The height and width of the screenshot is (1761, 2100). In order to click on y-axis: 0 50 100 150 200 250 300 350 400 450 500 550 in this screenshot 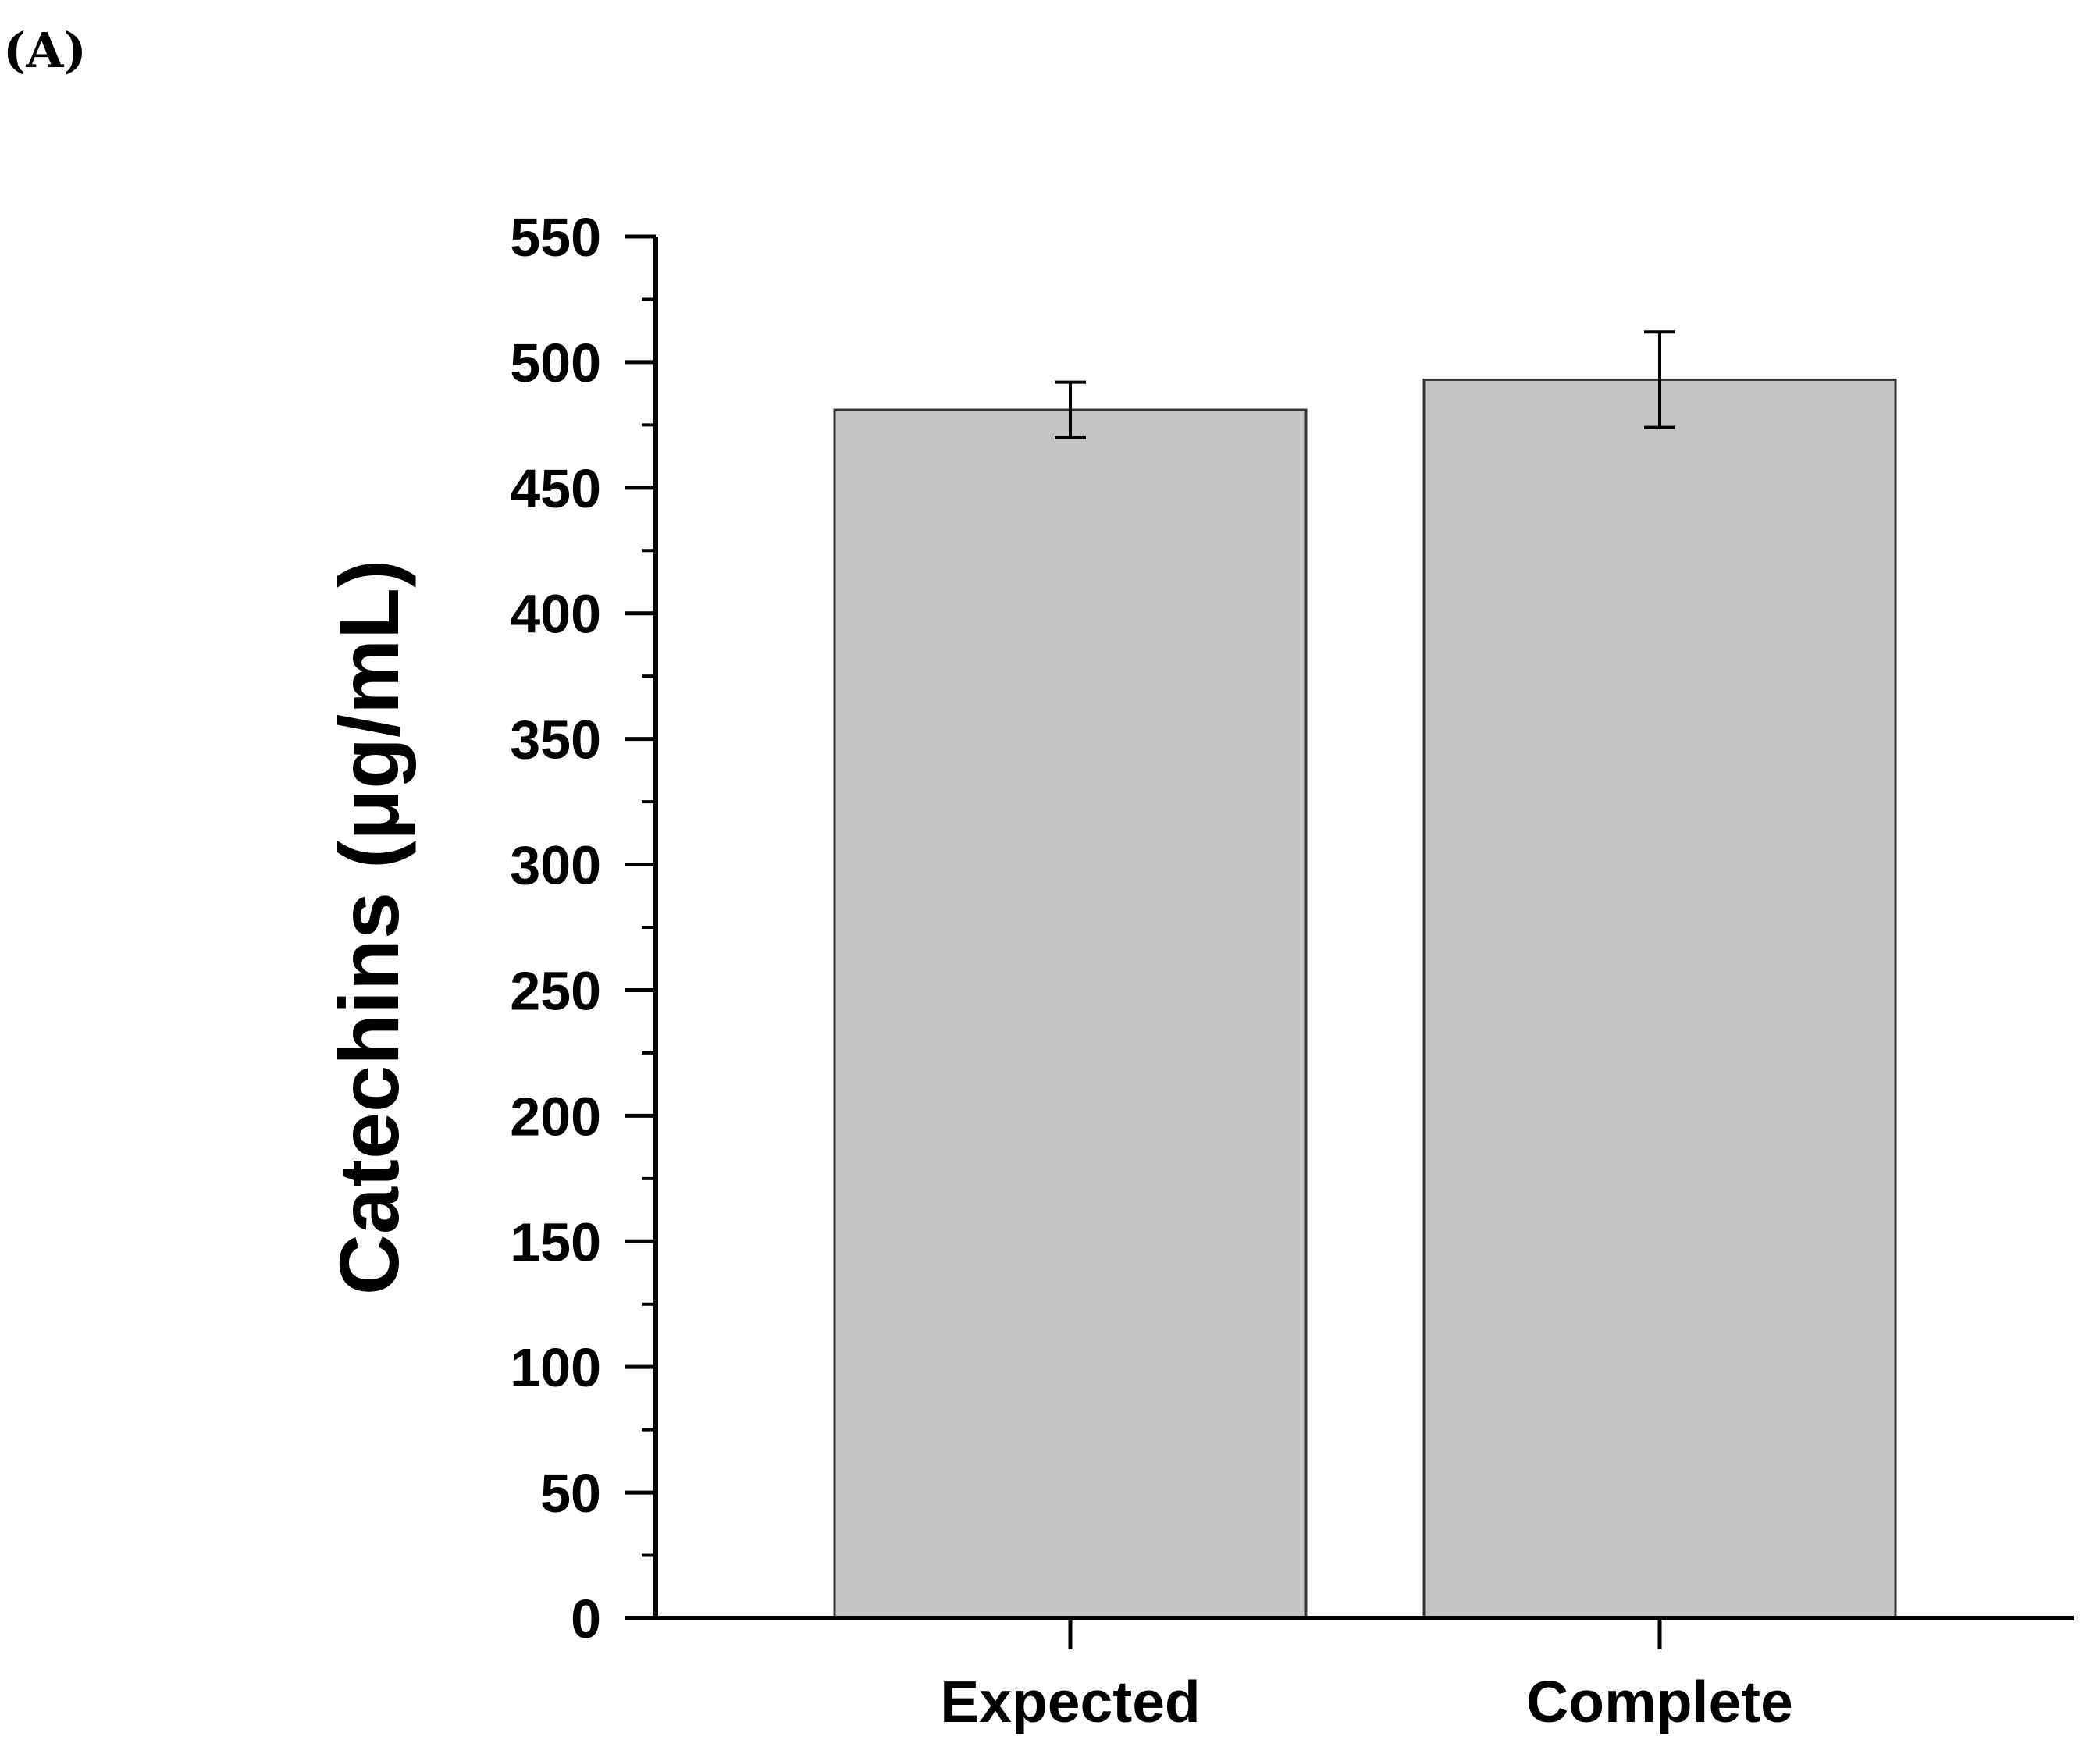, I will do `click(584, 928)`.